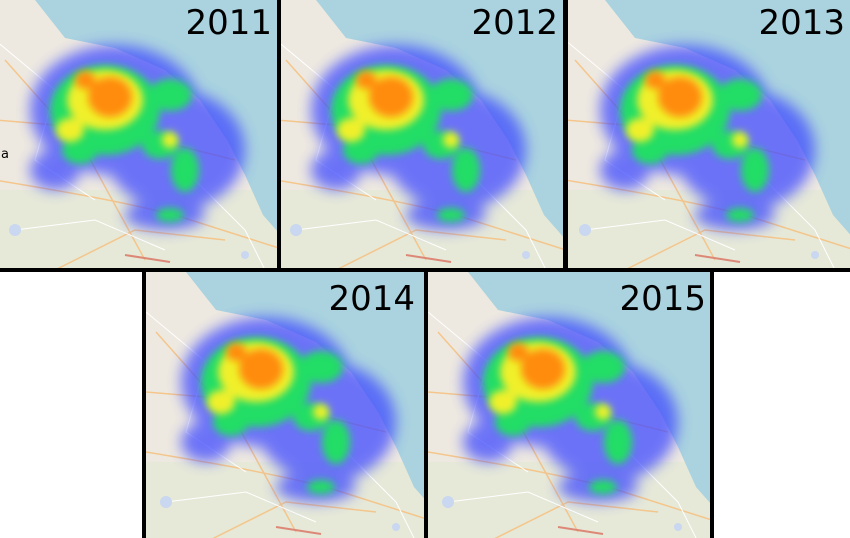  What do you see at coordinates (5, 154) in the screenshot?
I see `map-label: a` at bounding box center [5, 154].